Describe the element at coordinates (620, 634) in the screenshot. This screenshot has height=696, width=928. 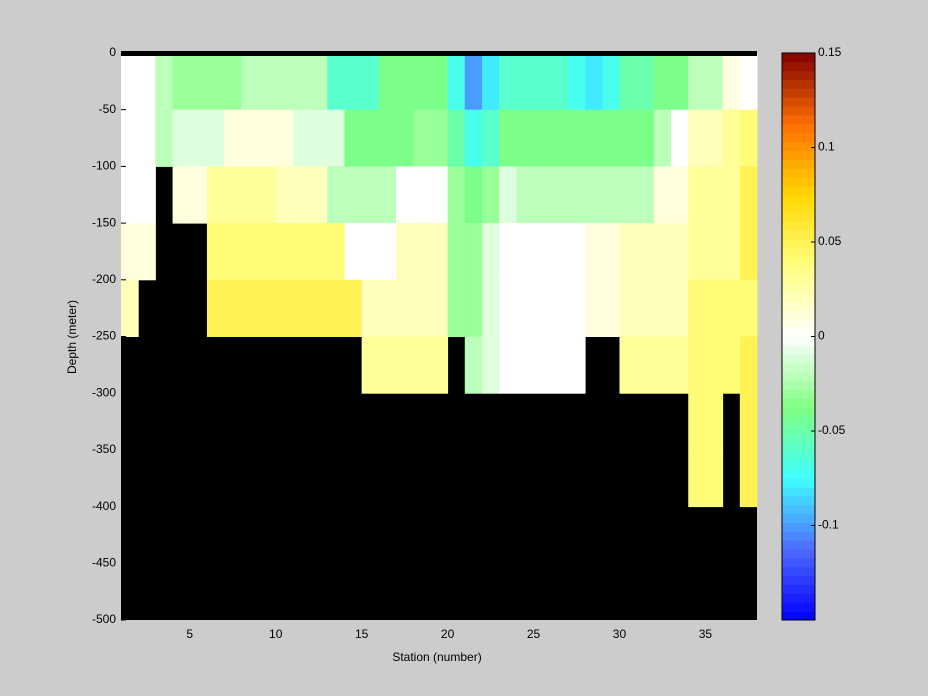
I see `x-tick-label: 30` at that location.